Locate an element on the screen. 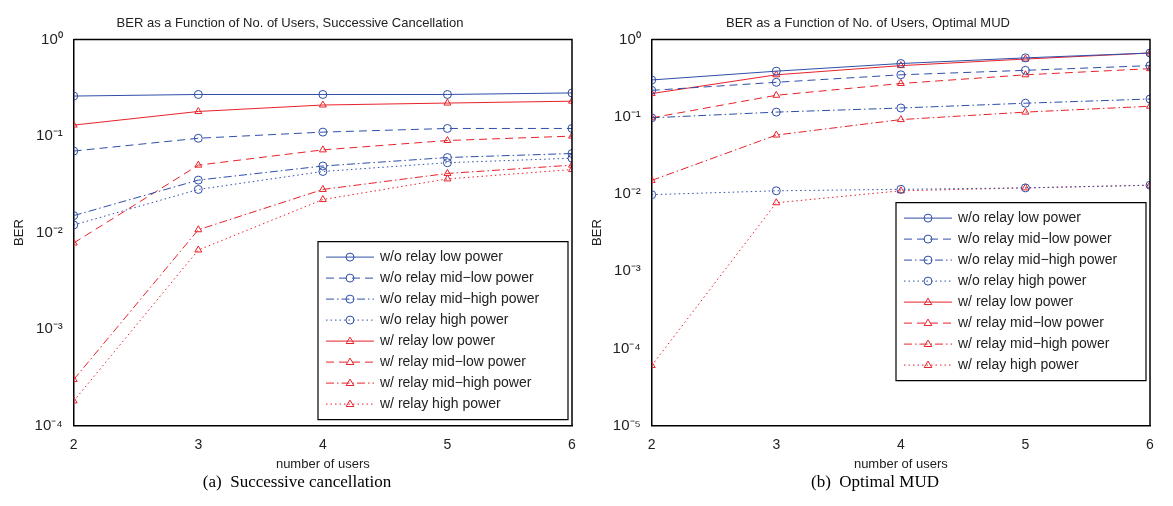 This screenshot has height=506, width=1173. chart-title: BER as a Function of No. of Users, Successive Cancellation is located at coordinates (290, 23).